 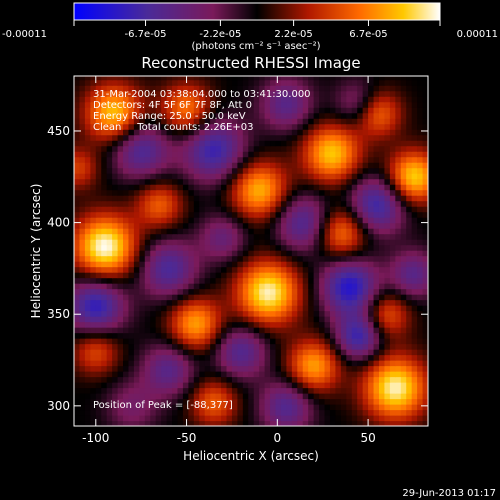 What do you see at coordinates (58, 131) in the screenshot?
I see `y-tick-label: 450` at bounding box center [58, 131].